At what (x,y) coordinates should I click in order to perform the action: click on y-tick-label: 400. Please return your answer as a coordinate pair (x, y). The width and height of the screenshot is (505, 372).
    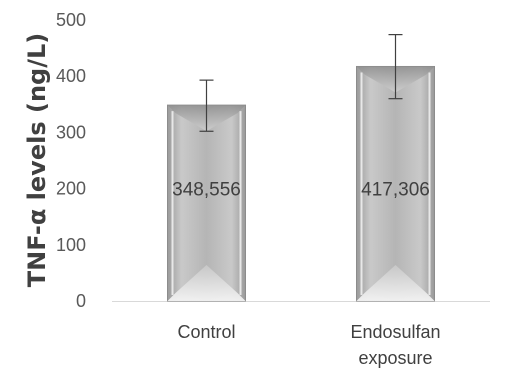
    Looking at the image, I should click on (71, 76).